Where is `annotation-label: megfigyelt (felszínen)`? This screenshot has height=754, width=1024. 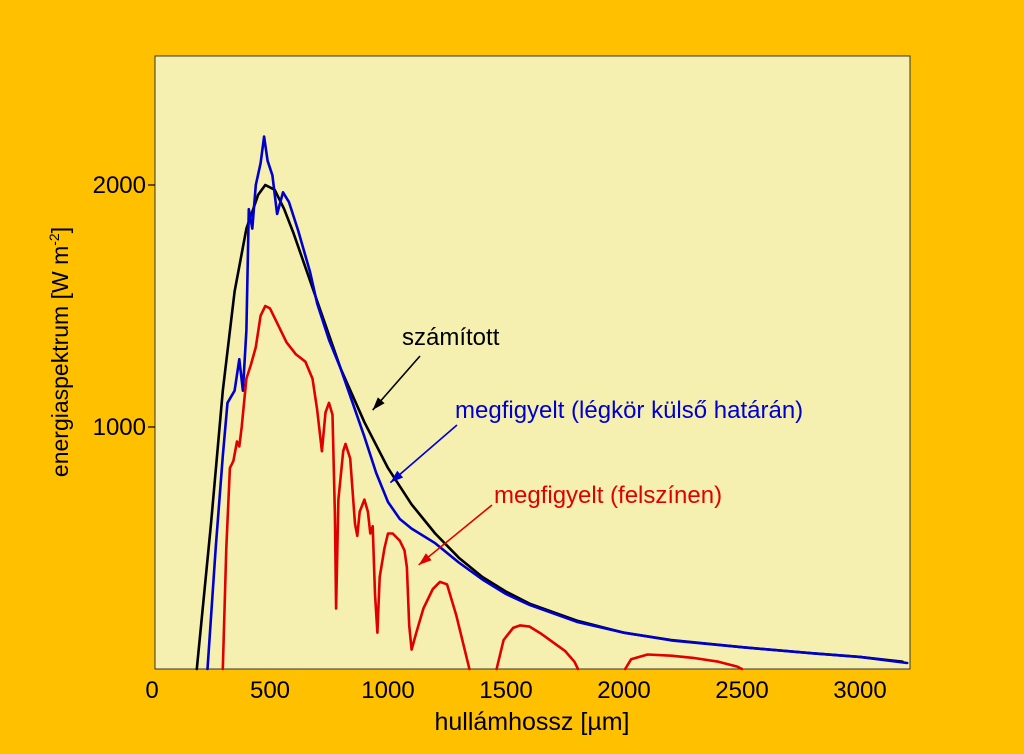 annotation-label: megfigyelt (felszínen) is located at coordinates (608, 495).